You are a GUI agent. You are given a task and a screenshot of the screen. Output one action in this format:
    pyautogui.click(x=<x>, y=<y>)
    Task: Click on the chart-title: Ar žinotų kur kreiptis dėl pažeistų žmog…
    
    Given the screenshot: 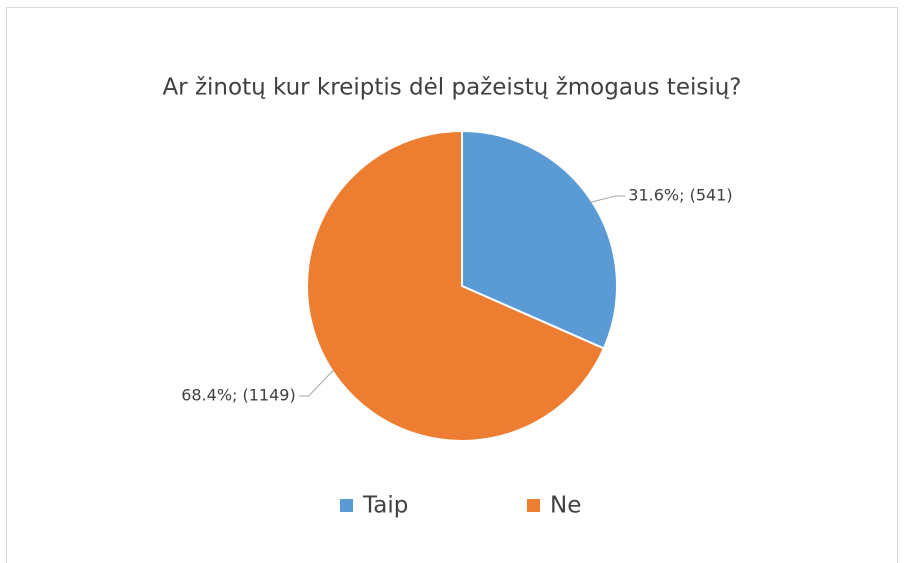 What is the action you would take?
    pyautogui.click(x=451, y=88)
    